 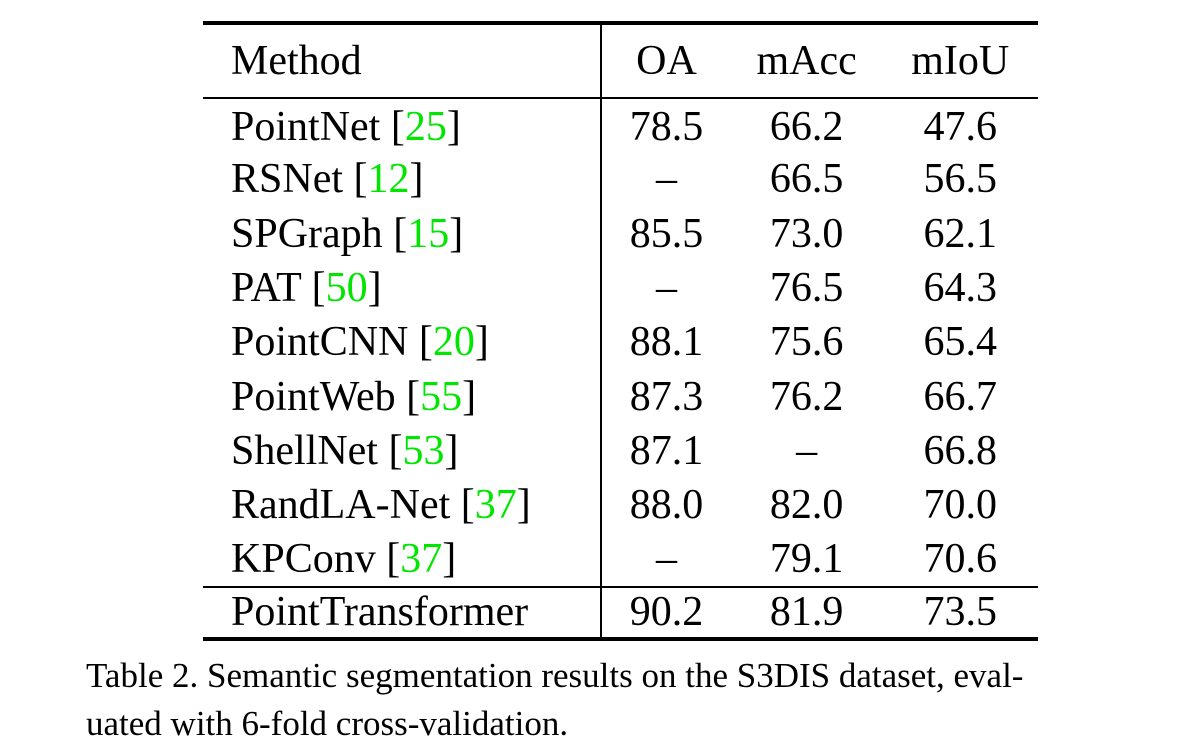 What do you see at coordinates (403, 60) in the screenshot?
I see `header-method: Method` at bounding box center [403, 60].